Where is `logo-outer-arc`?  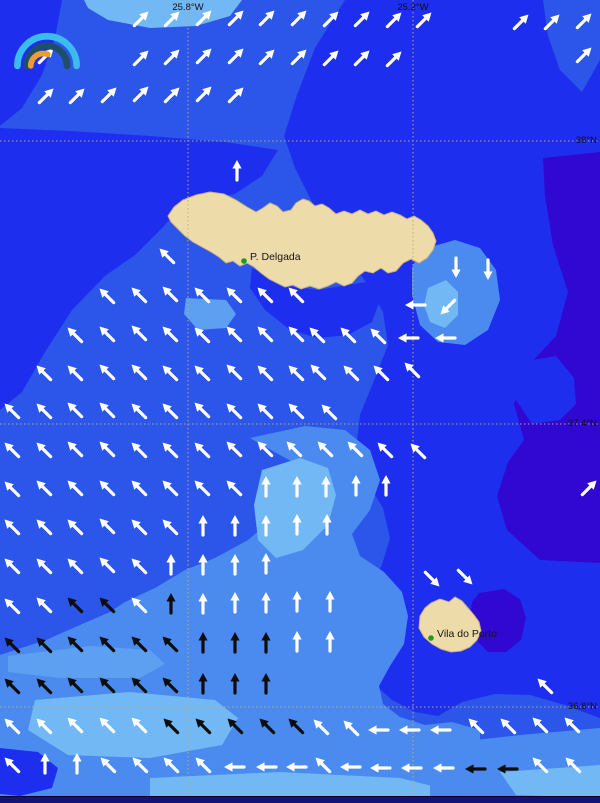
logo-outer-arc is located at coordinates (47, 51).